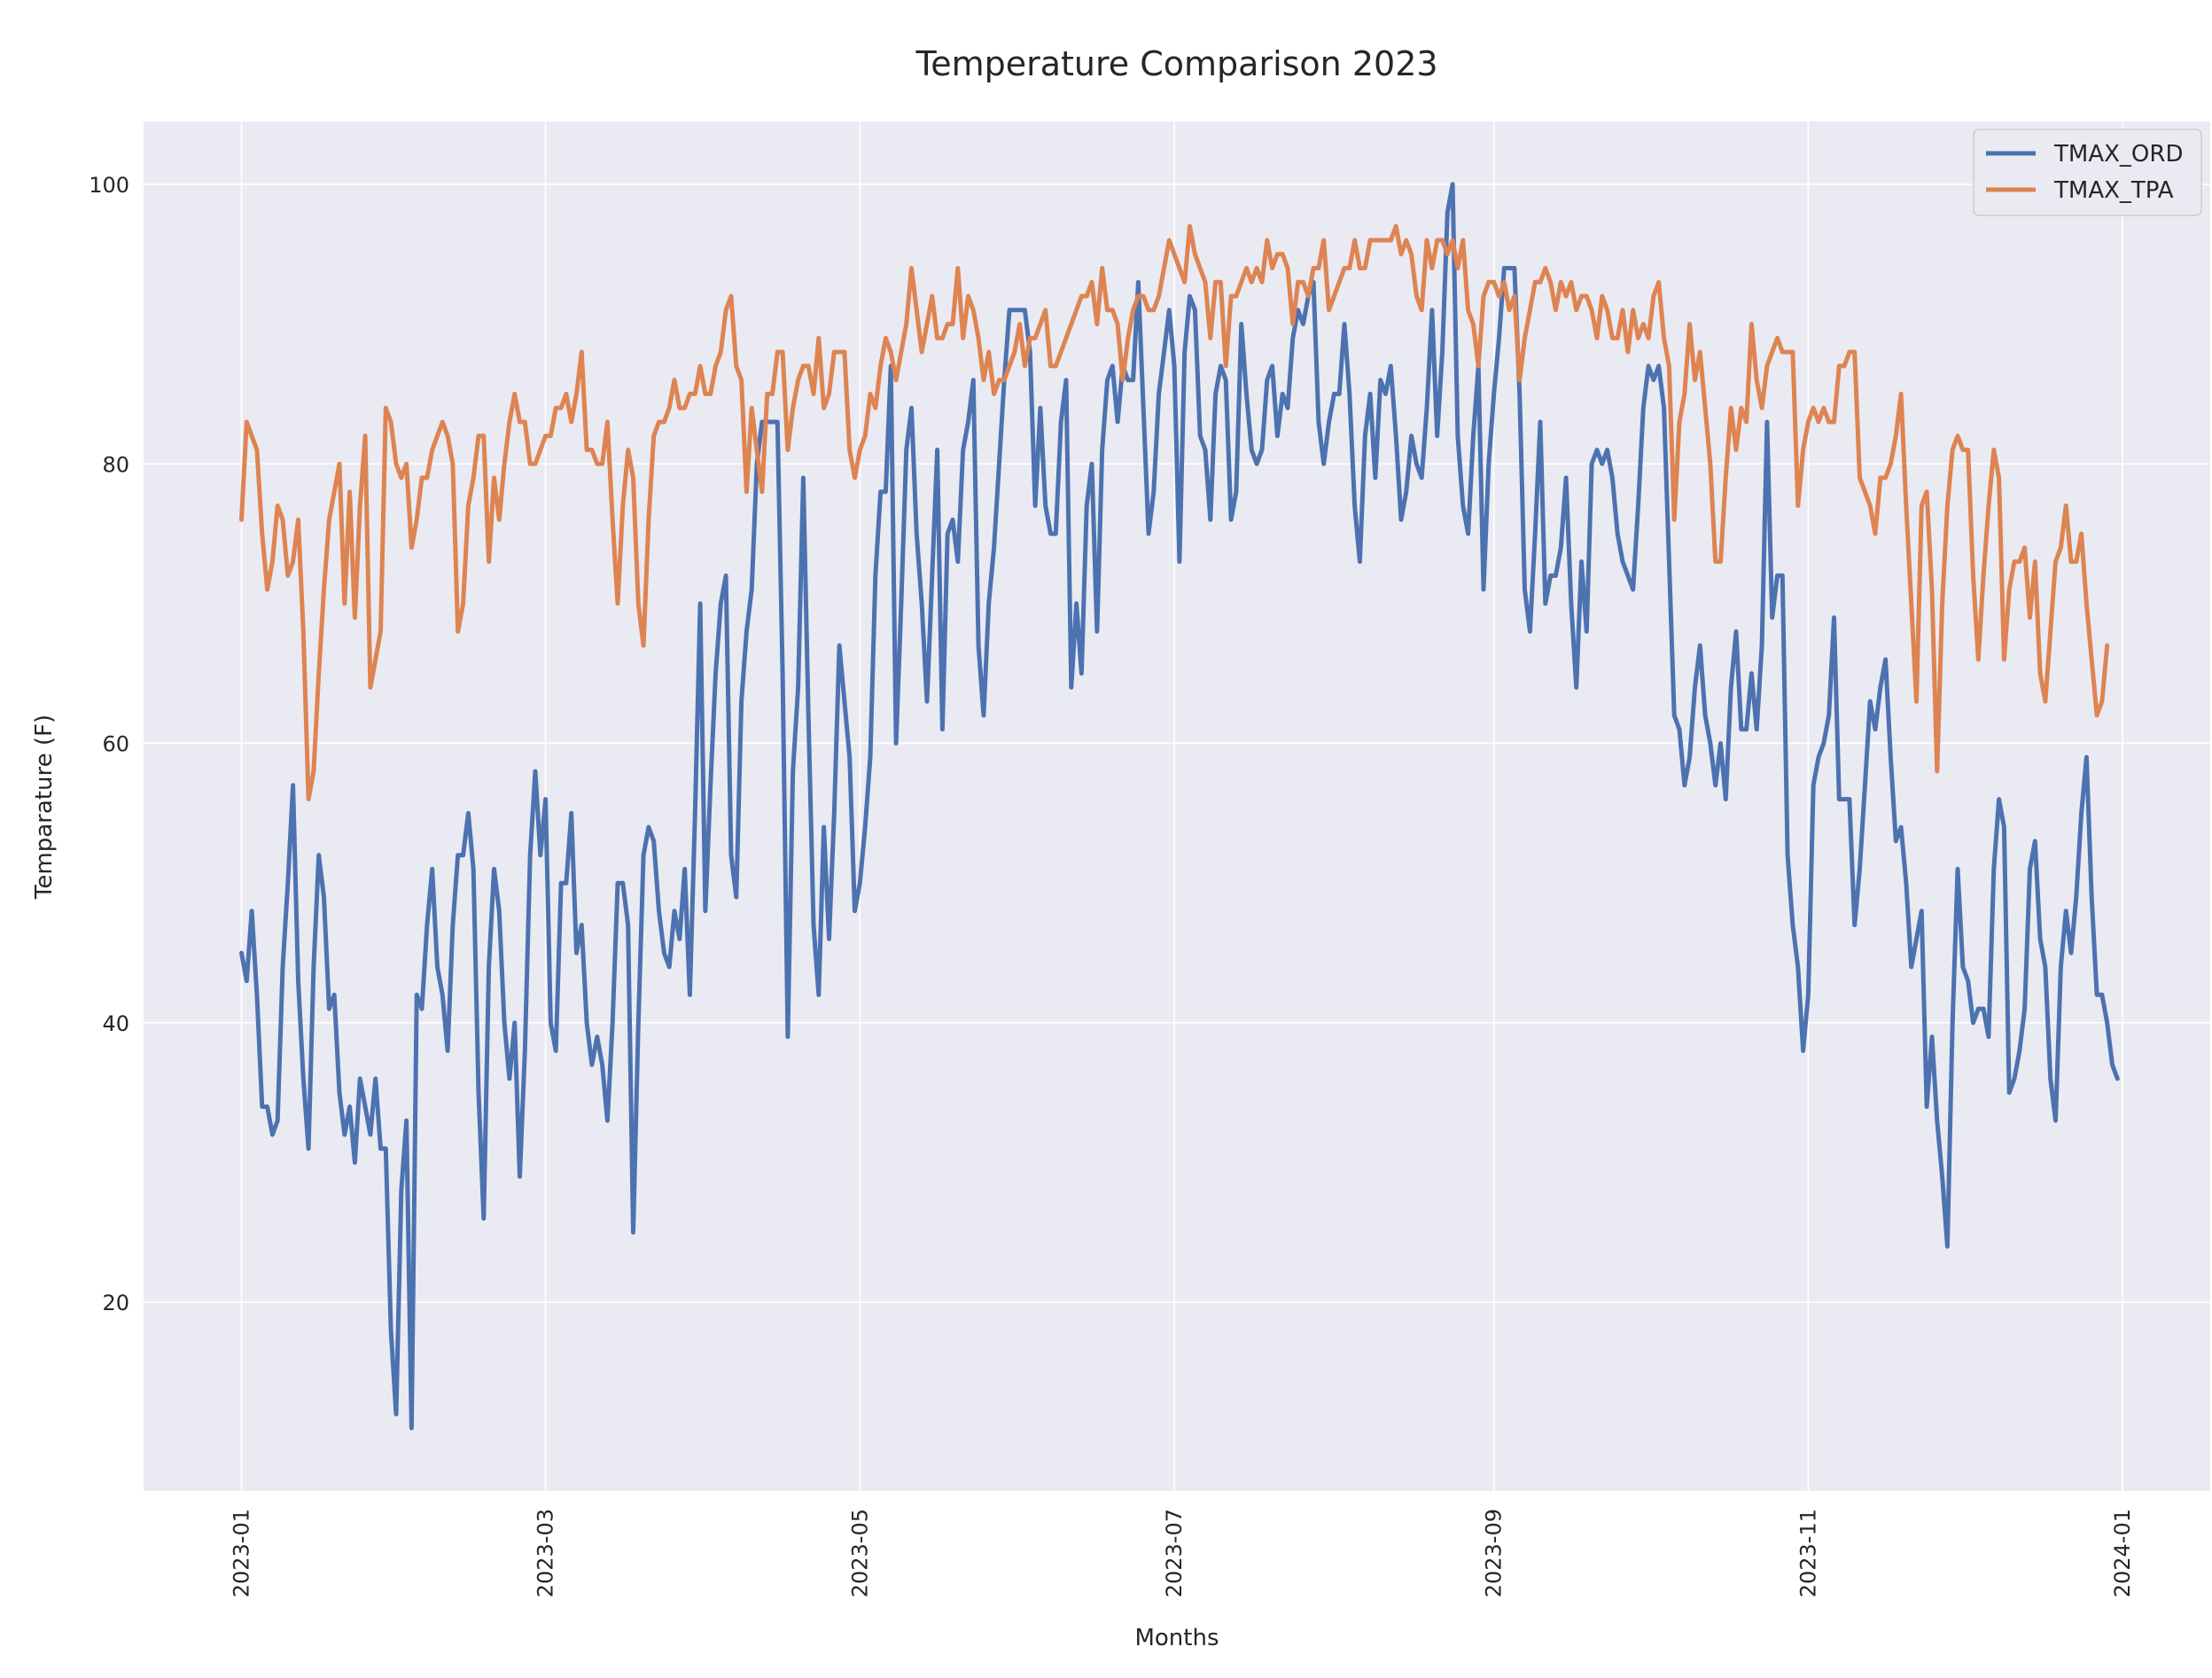  I want to click on legend-box, so click(2087, 172).